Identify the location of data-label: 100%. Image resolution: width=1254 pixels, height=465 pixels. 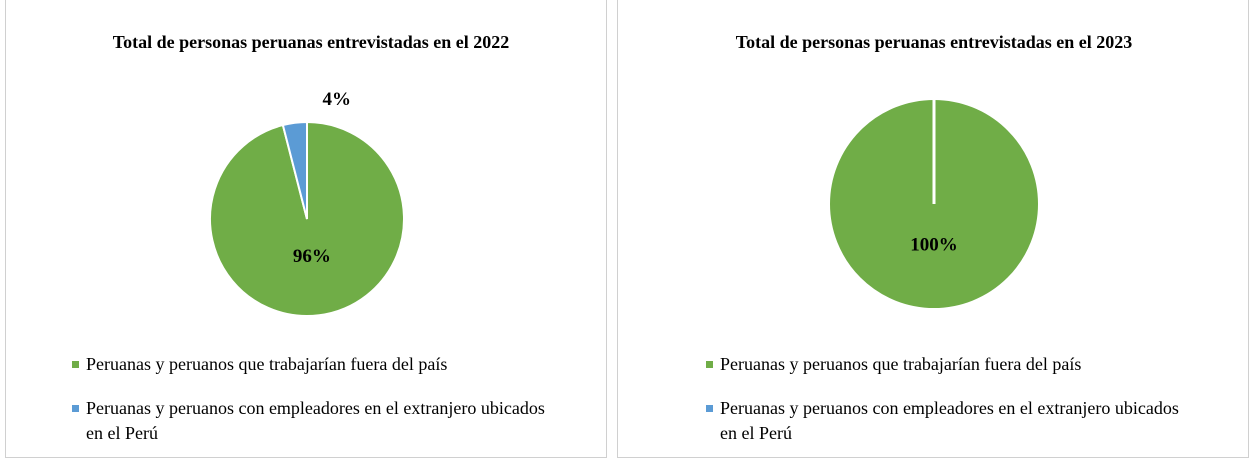
(934, 244).